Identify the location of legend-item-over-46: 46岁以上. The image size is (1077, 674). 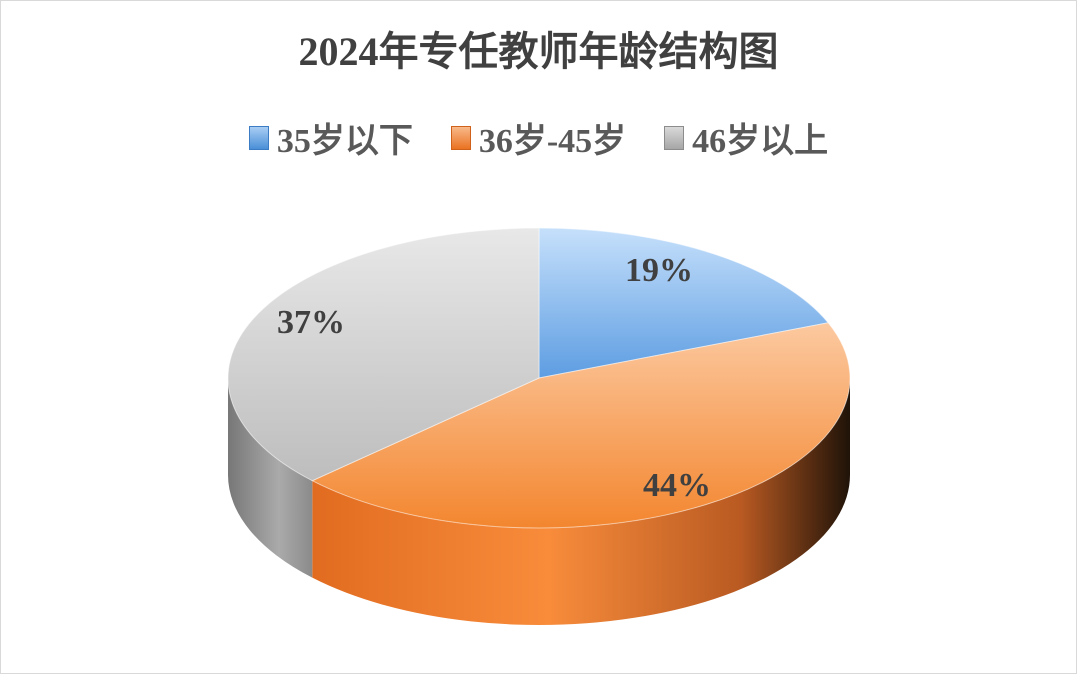
(746, 137).